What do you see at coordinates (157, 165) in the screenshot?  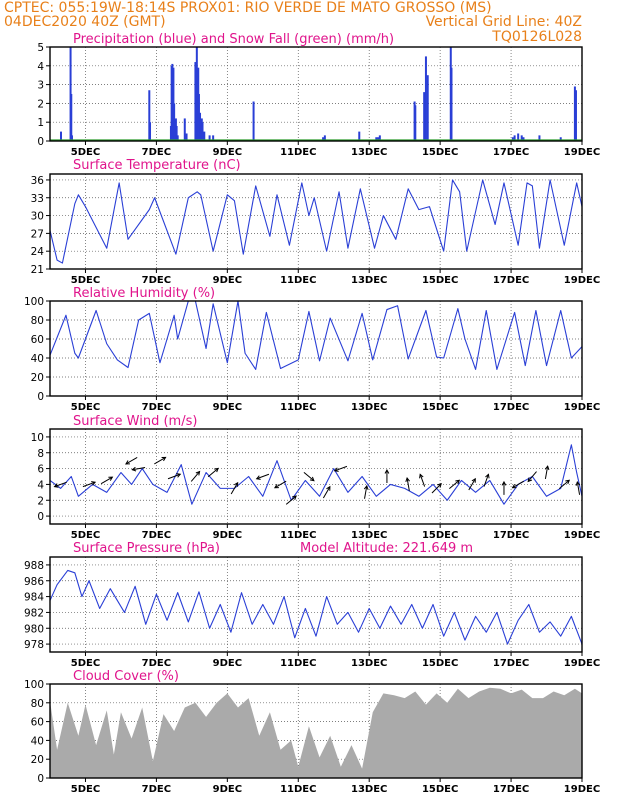 I see `panel-title-temp: Surface Temperature (nC)` at bounding box center [157, 165].